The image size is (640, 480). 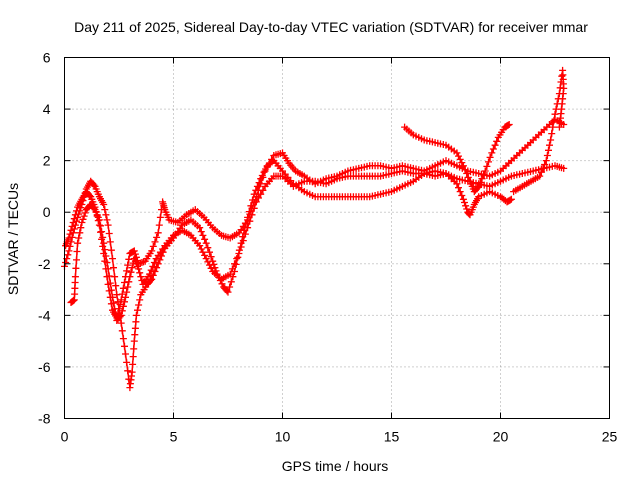 I want to click on y-tick-label: 6, so click(x=47, y=58).